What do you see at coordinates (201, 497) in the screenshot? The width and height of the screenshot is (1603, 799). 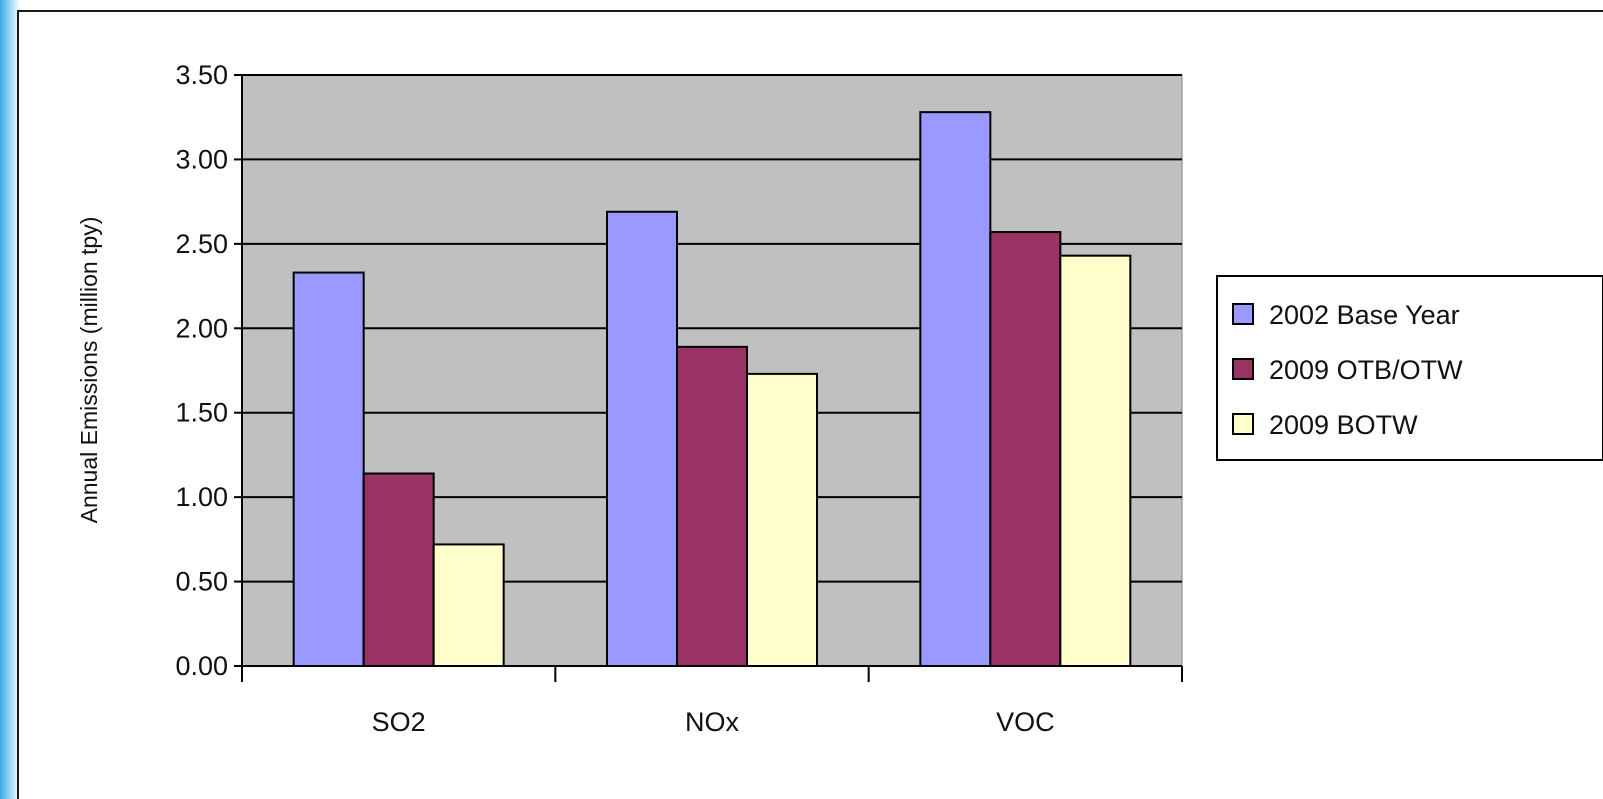 I see `y-tick-label: 1.00` at bounding box center [201, 497].